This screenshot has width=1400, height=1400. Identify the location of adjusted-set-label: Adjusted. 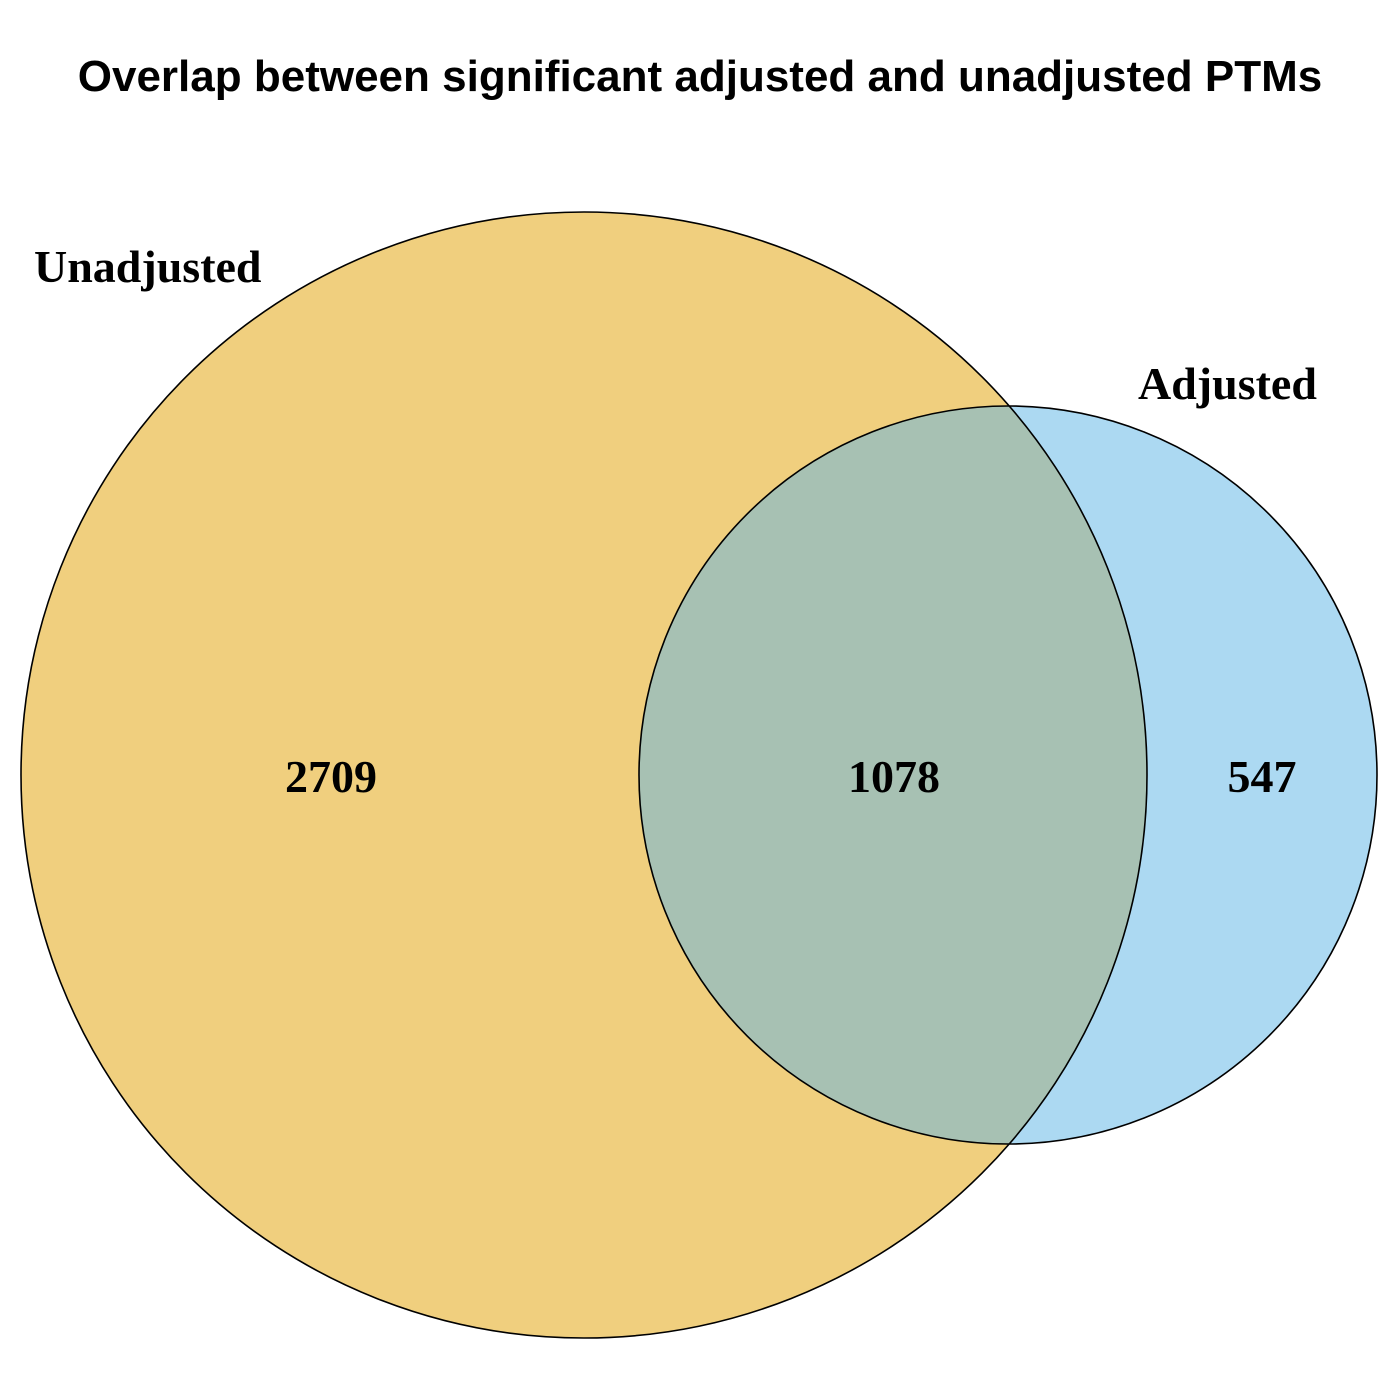
(1227, 383).